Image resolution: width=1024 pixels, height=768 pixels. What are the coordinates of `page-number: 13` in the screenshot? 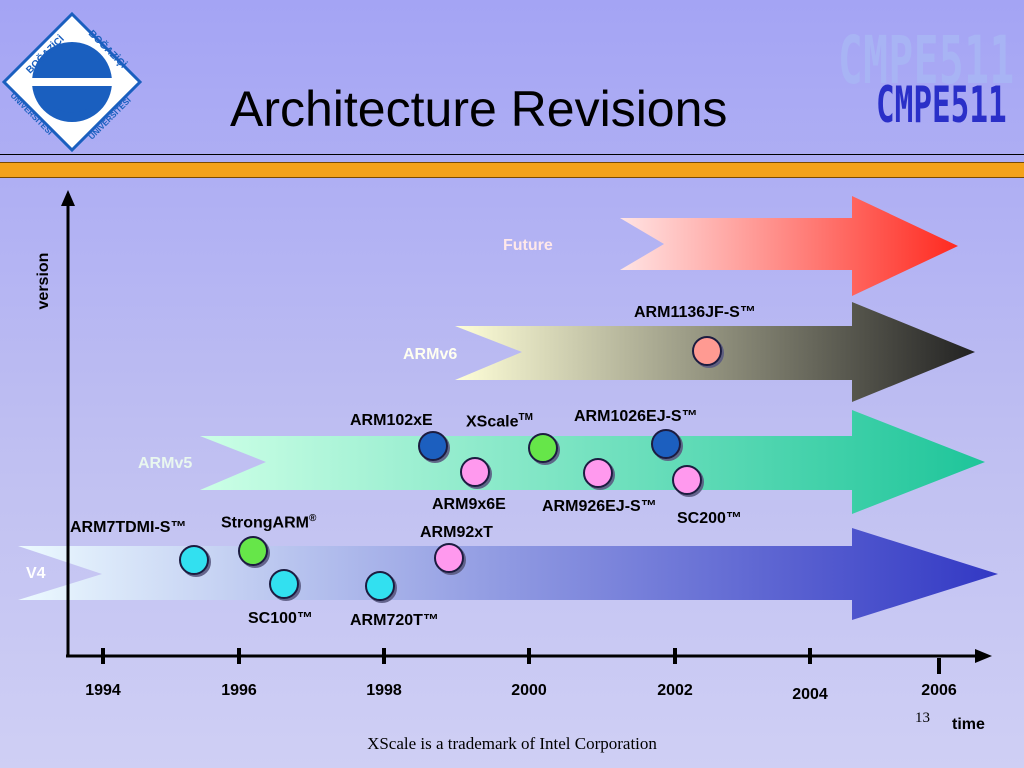 It's located at (922, 718).